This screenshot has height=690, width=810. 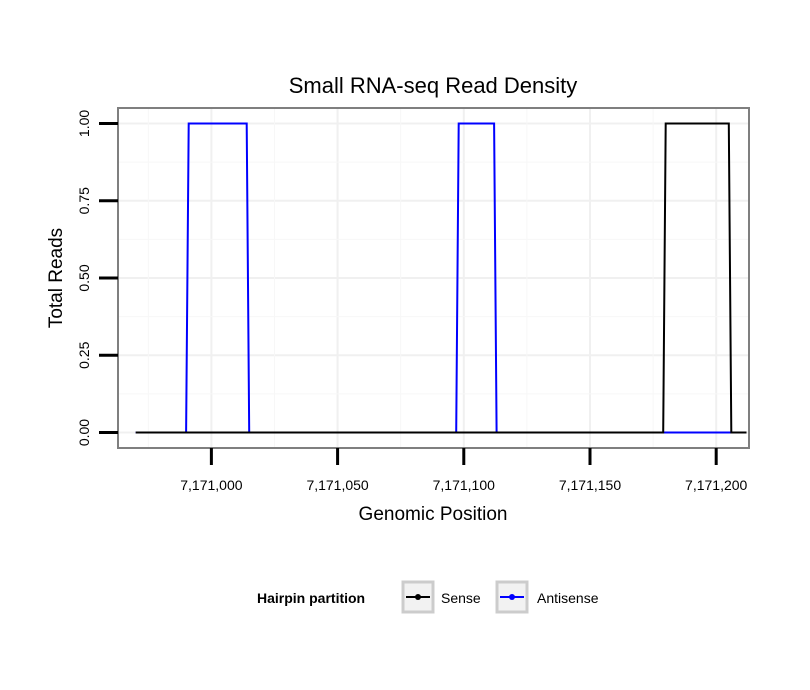 What do you see at coordinates (568, 598) in the screenshot?
I see `legend-label-antisense: Antisense` at bounding box center [568, 598].